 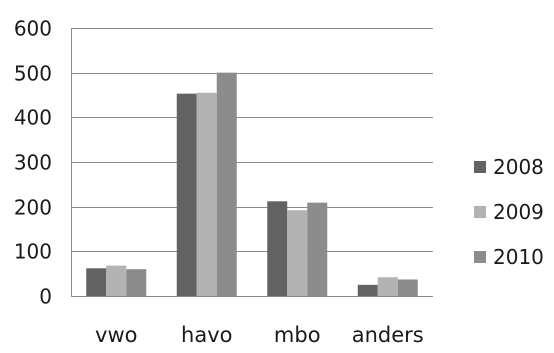 What do you see at coordinates (136, 282) in the screenshot?
I see `bar-2010-vwo` at bounding box center [136, 282].